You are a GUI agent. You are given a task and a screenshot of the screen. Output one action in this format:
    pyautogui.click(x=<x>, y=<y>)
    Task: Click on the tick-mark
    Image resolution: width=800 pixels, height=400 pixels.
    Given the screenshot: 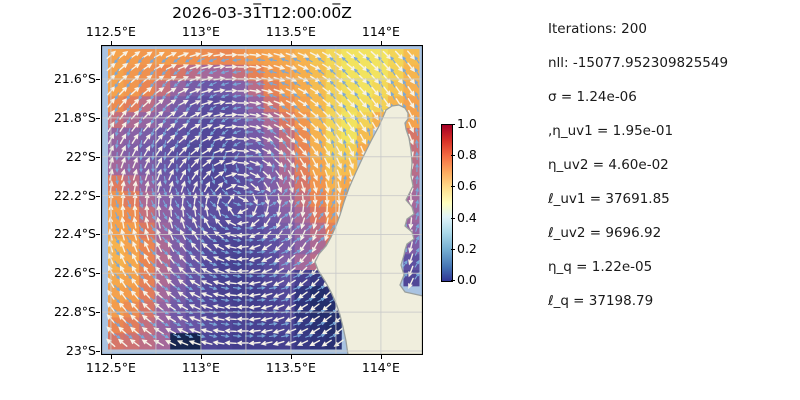 What is the action you would take?
    pyautogui.click(x=381, y=43)
    